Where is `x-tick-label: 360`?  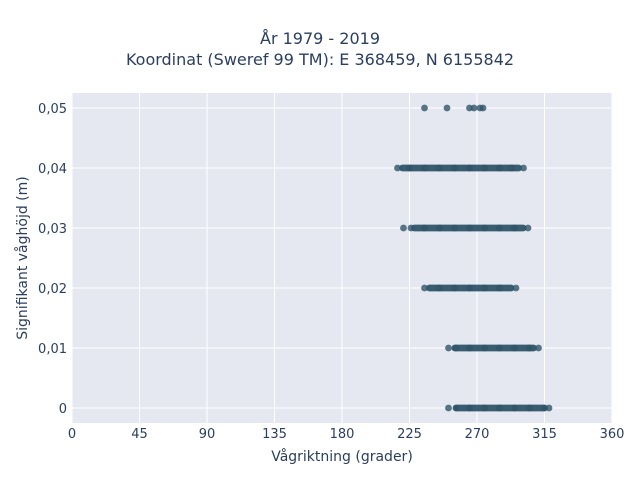 x-tick-label: 360 is located at coordinates (612, 434).